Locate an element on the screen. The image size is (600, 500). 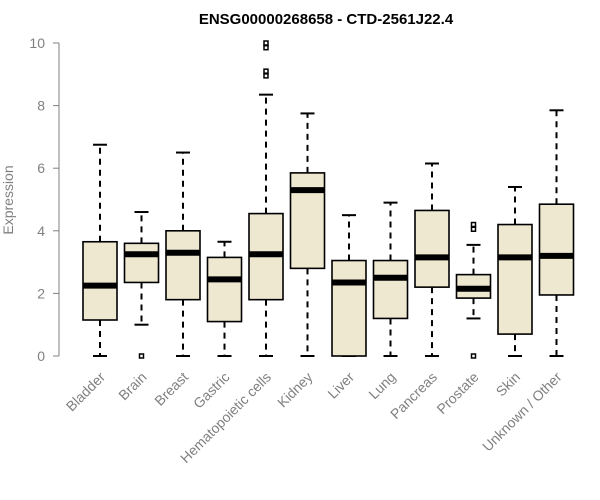
y-axis: 0 2 4 6 8 10 is located at coordinates (44, 199).